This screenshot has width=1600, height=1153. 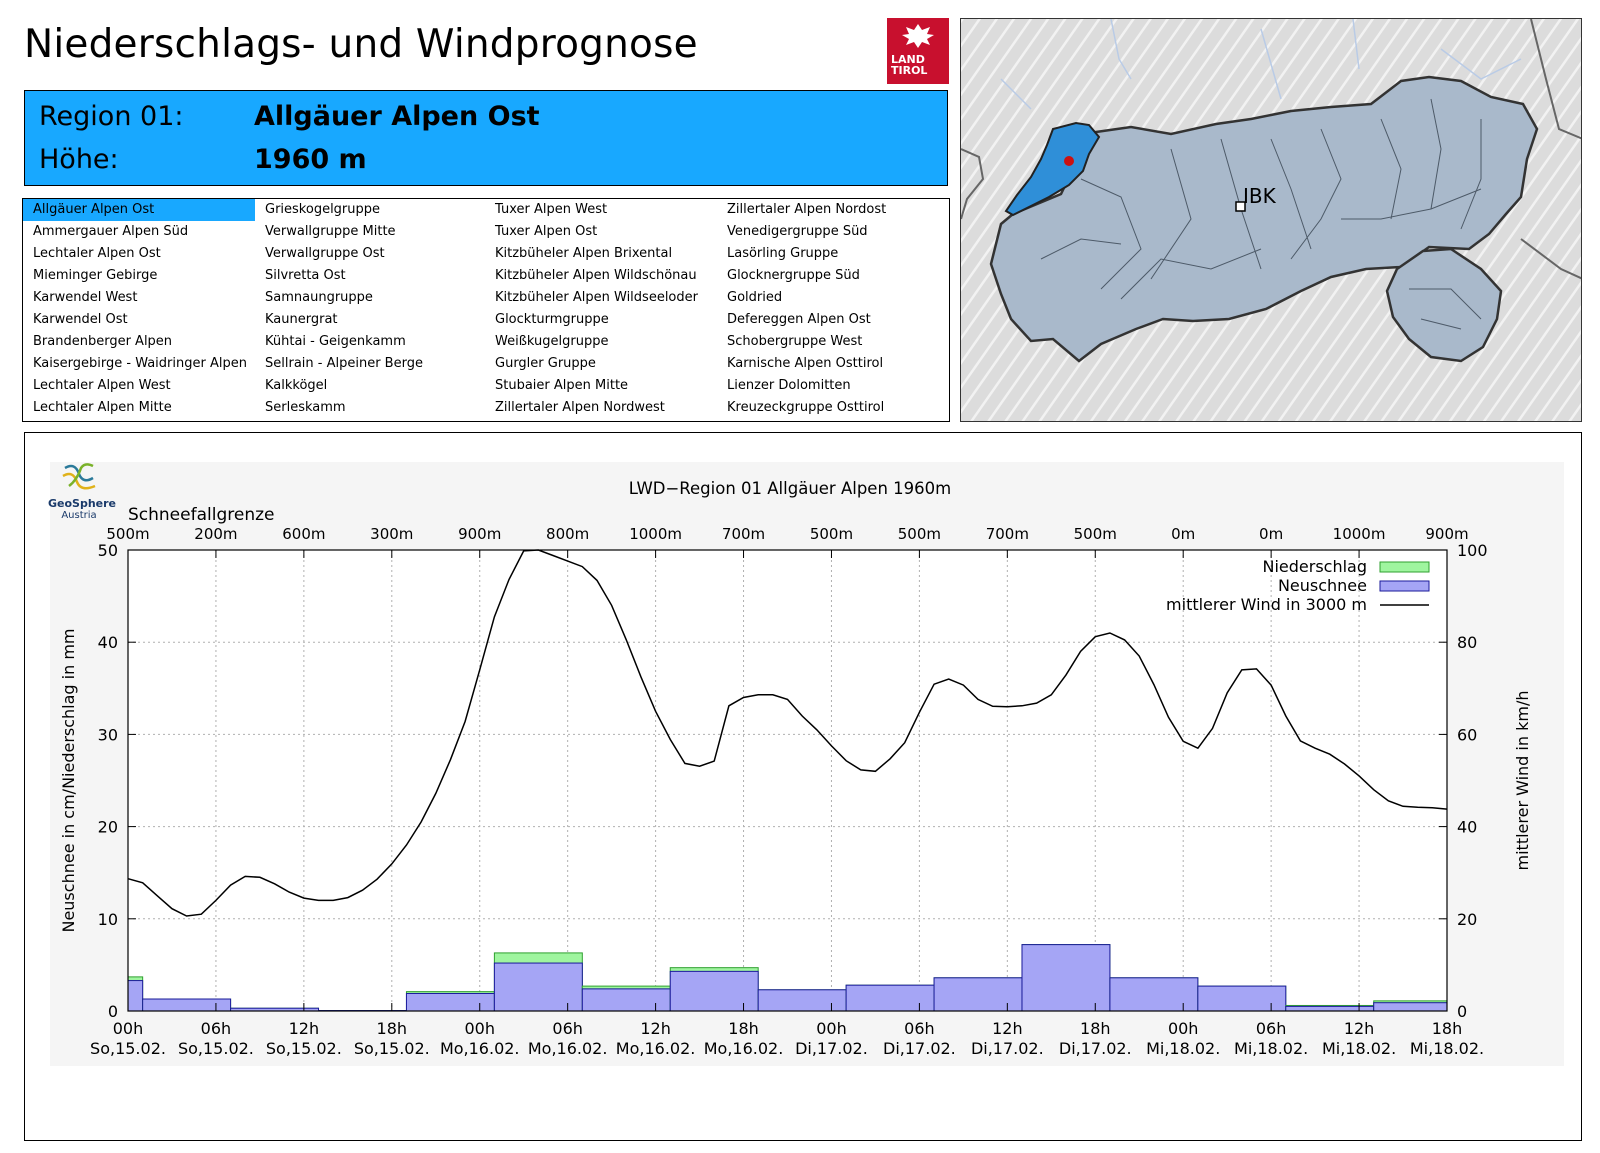 I want to click on geosphere-sub: Austria, so click(x=79, y=515).